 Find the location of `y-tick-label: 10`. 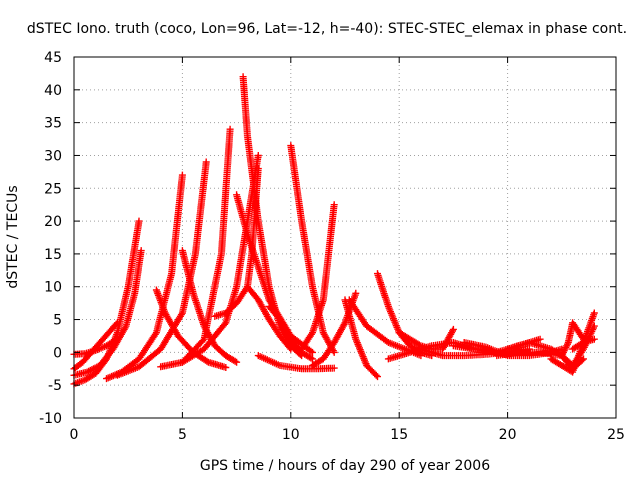

y-tick-label: 10 is located at coordinates (53, 288).